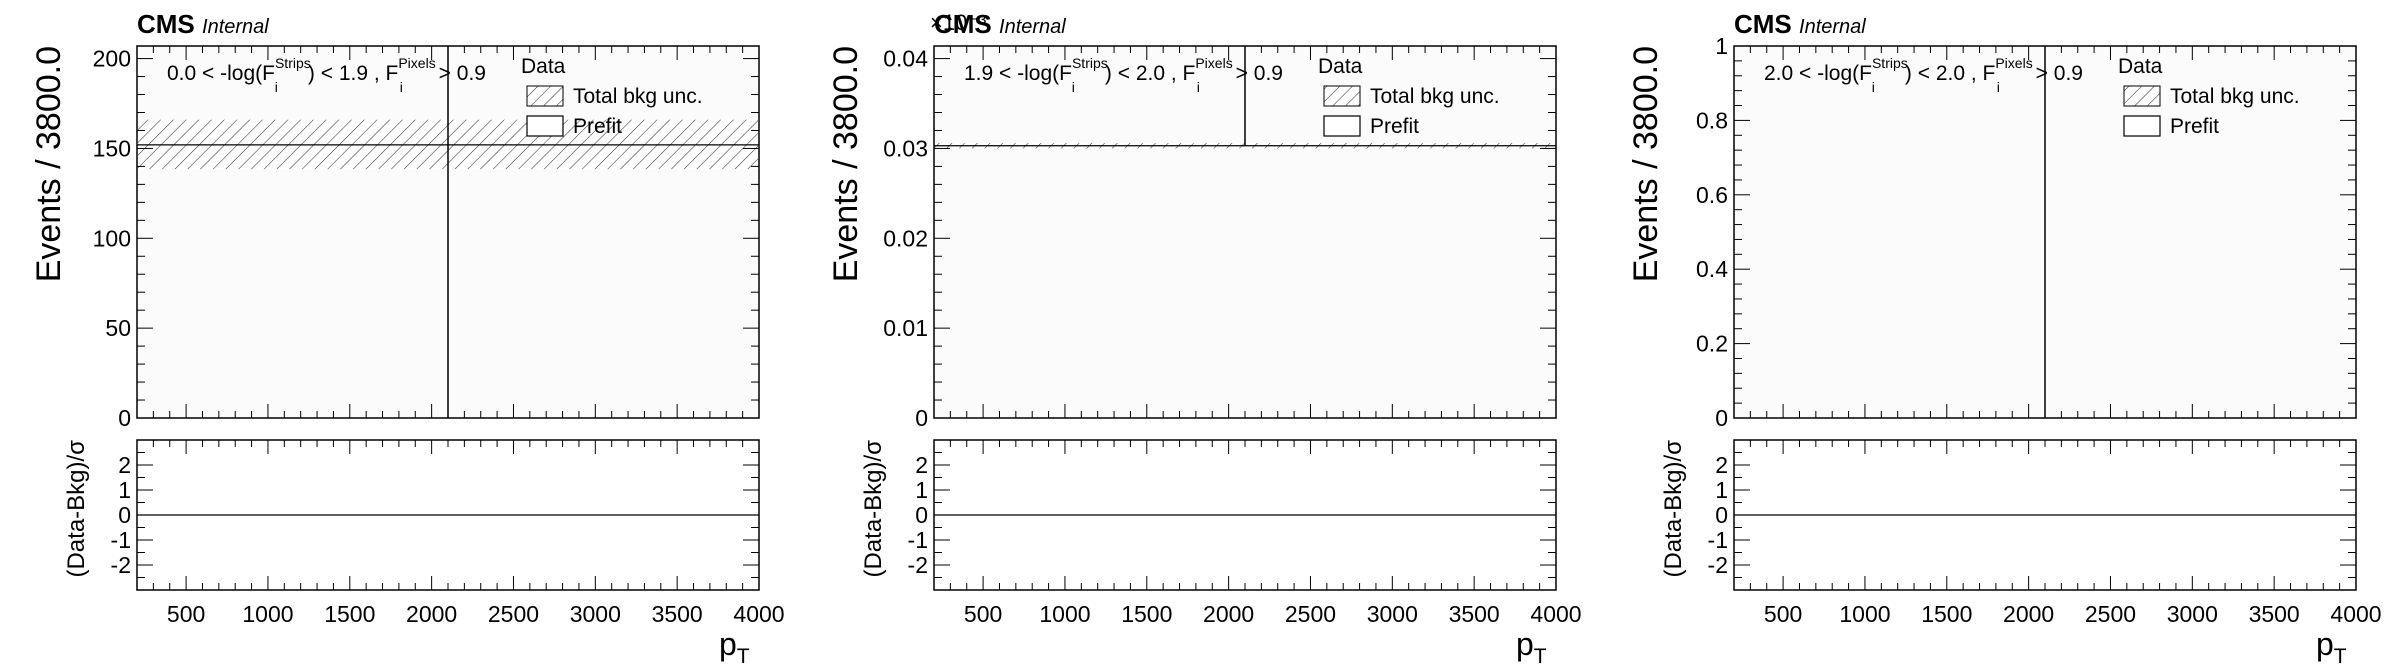 The width and height of the screenshot is (2388, 672). Describe the element at coordinates (118, 328) in the screenshot. I see `y-tick-label: 50` at that location.